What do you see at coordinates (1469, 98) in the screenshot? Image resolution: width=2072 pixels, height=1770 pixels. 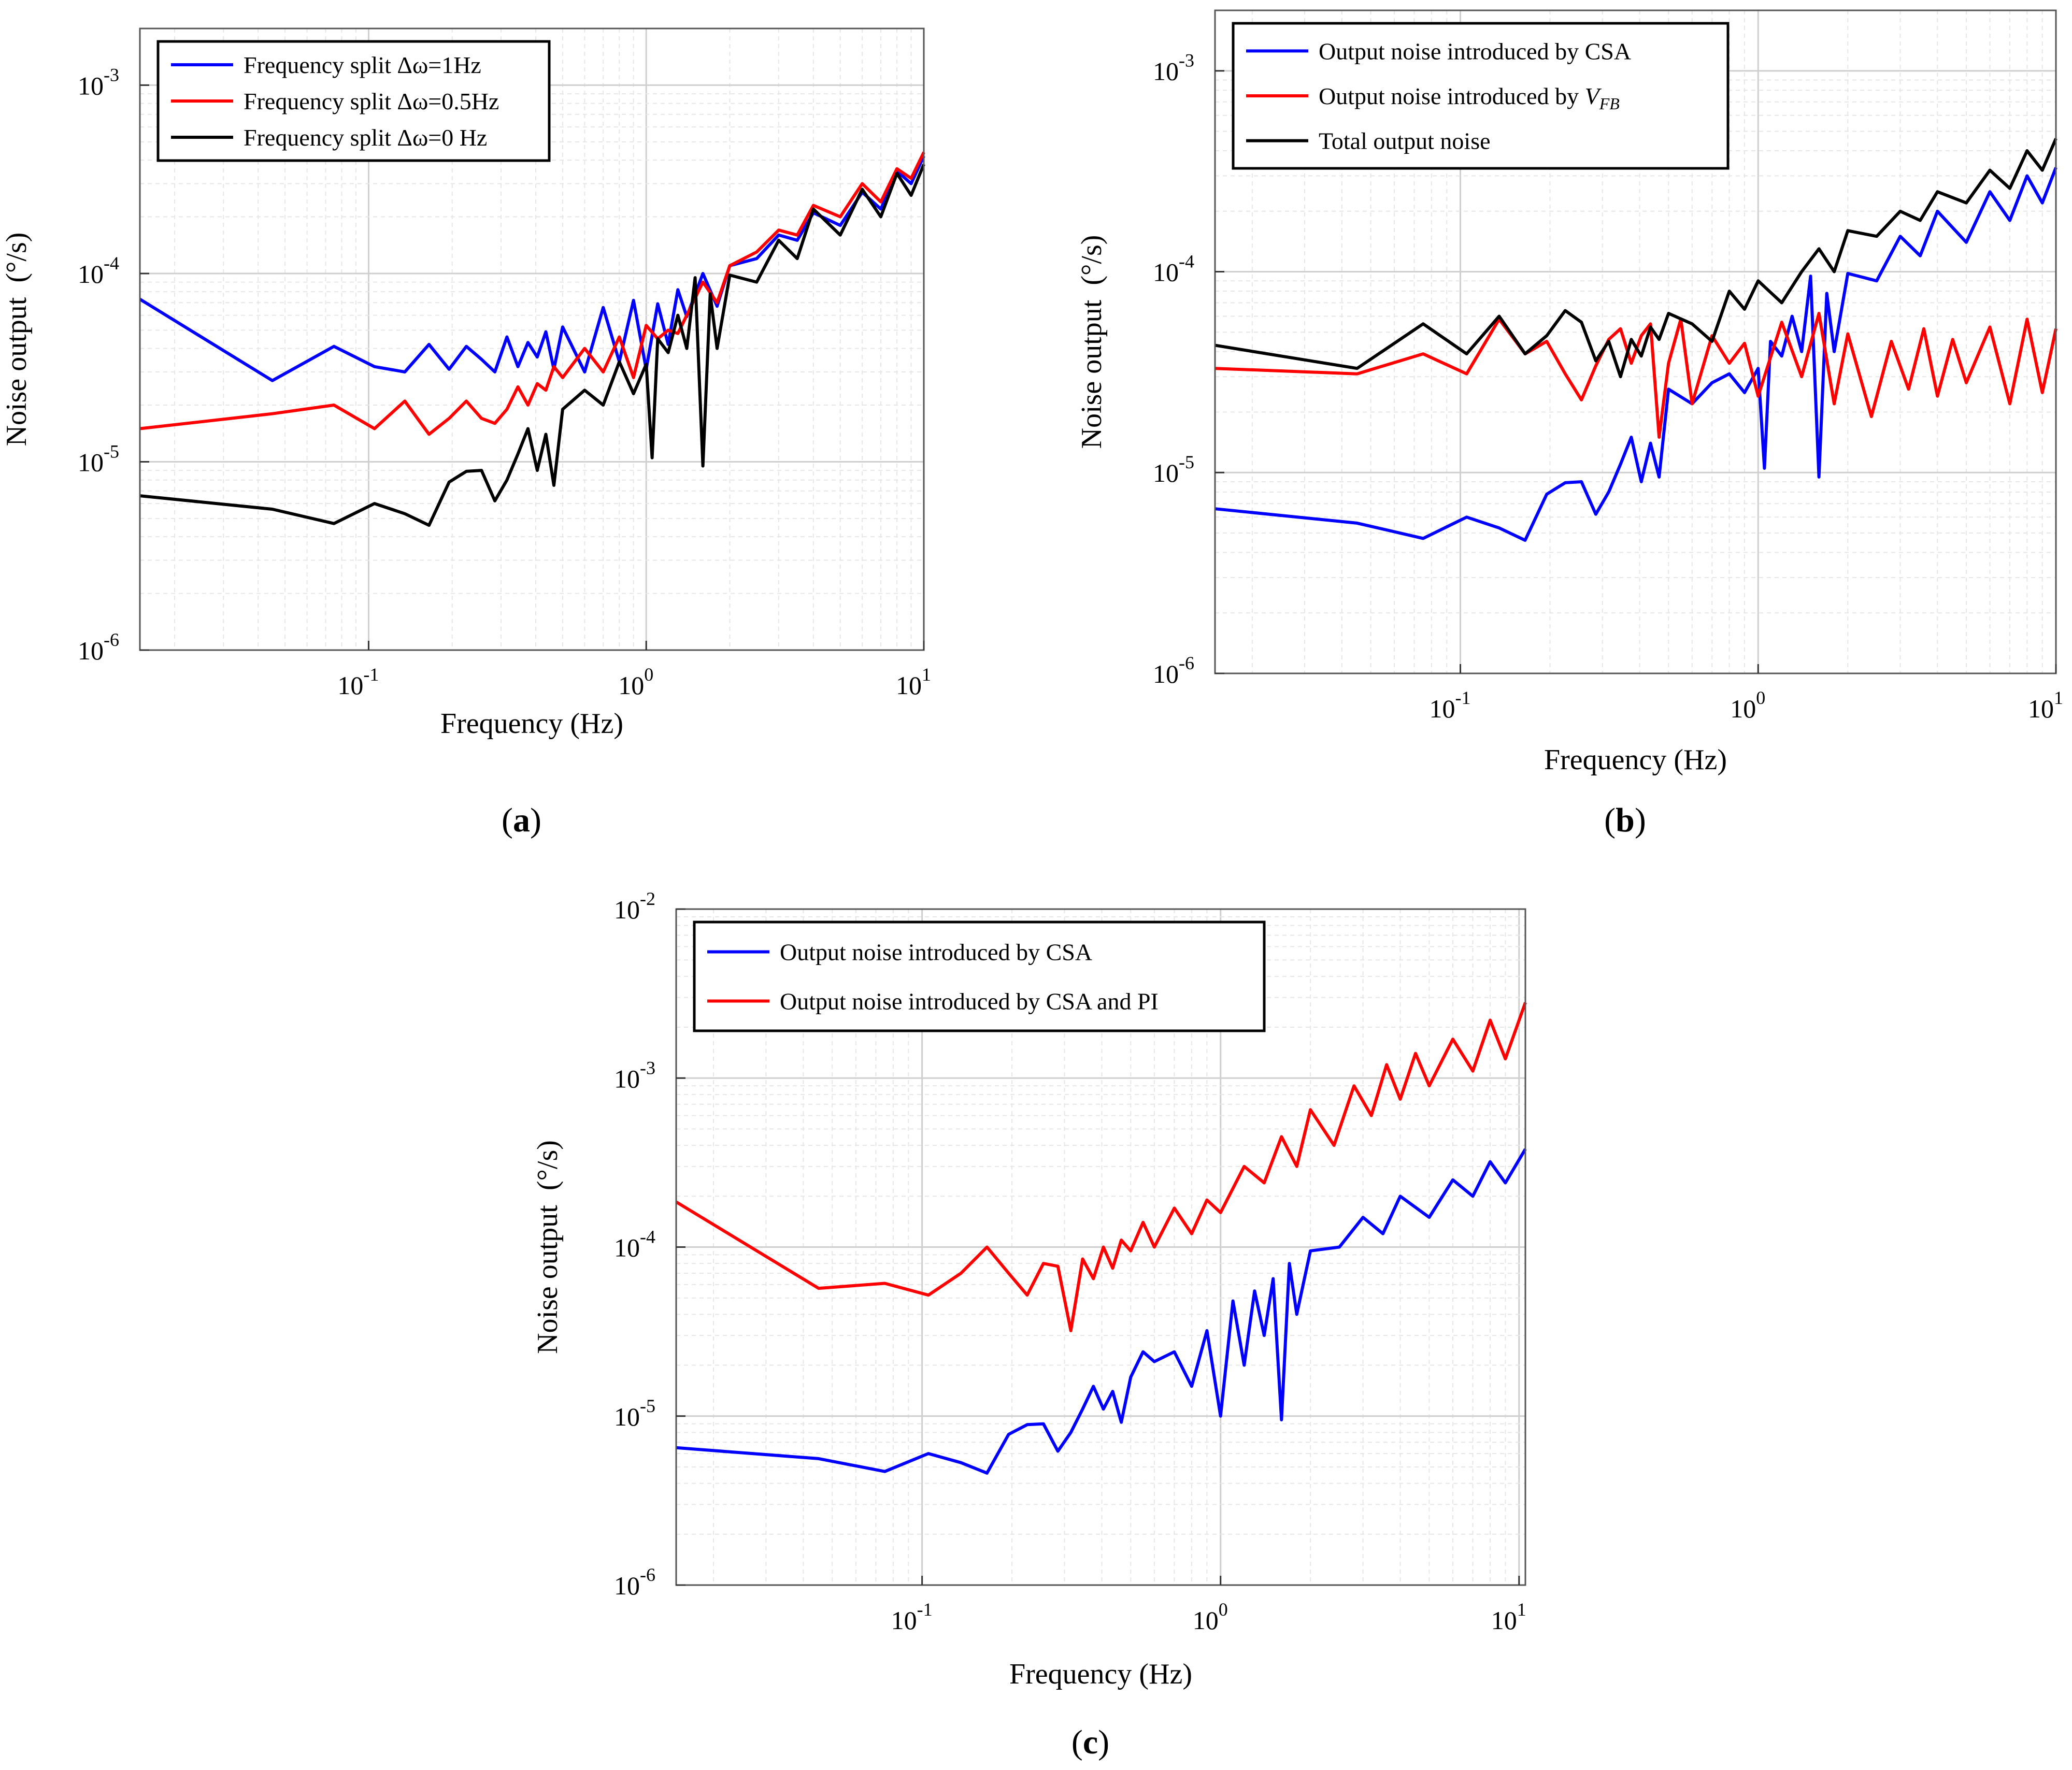 I see `legend-entry-2: Output noise introduced by VFB` at bounding box center [1469, 98].